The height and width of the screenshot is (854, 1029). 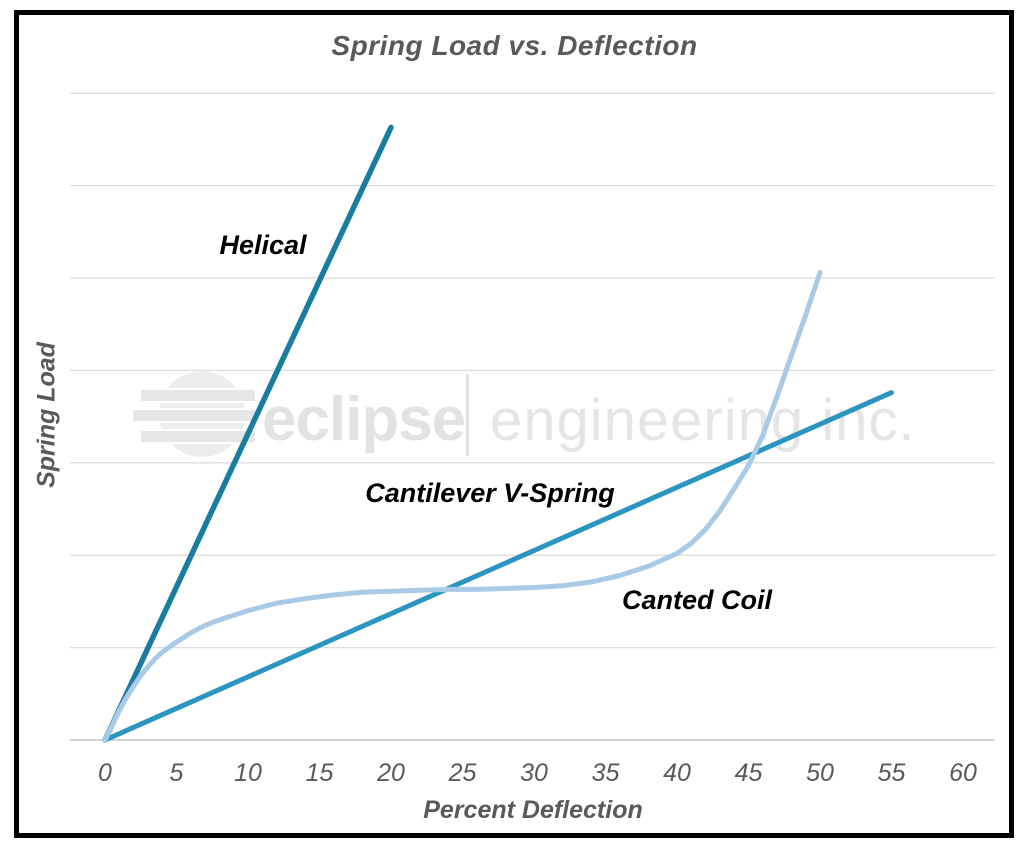 What do you see at coordinates (462, 773) in the screenshot?
I see `x-tick-label: 25` at bounding box center [462, 773].